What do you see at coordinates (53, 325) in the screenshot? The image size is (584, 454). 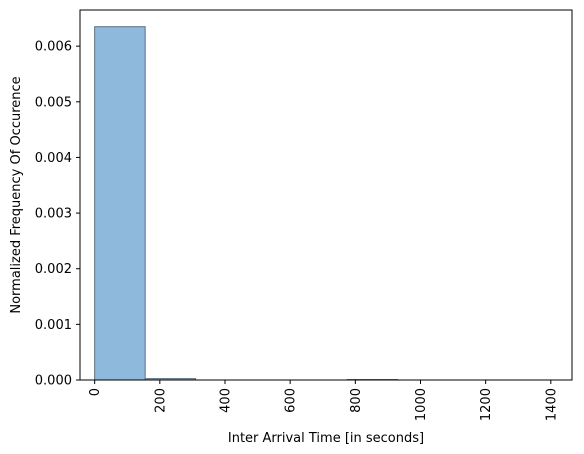 I see `y-tick-label: 0.001` at bounding box center [53, 325].